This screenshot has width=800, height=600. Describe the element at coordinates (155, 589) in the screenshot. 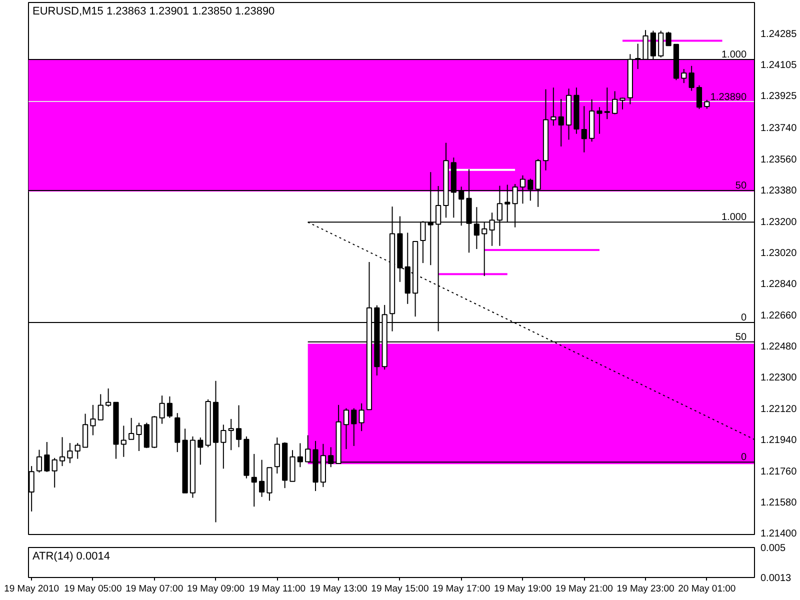

I see `x-tick-label: 19 May 07:00` at that location.